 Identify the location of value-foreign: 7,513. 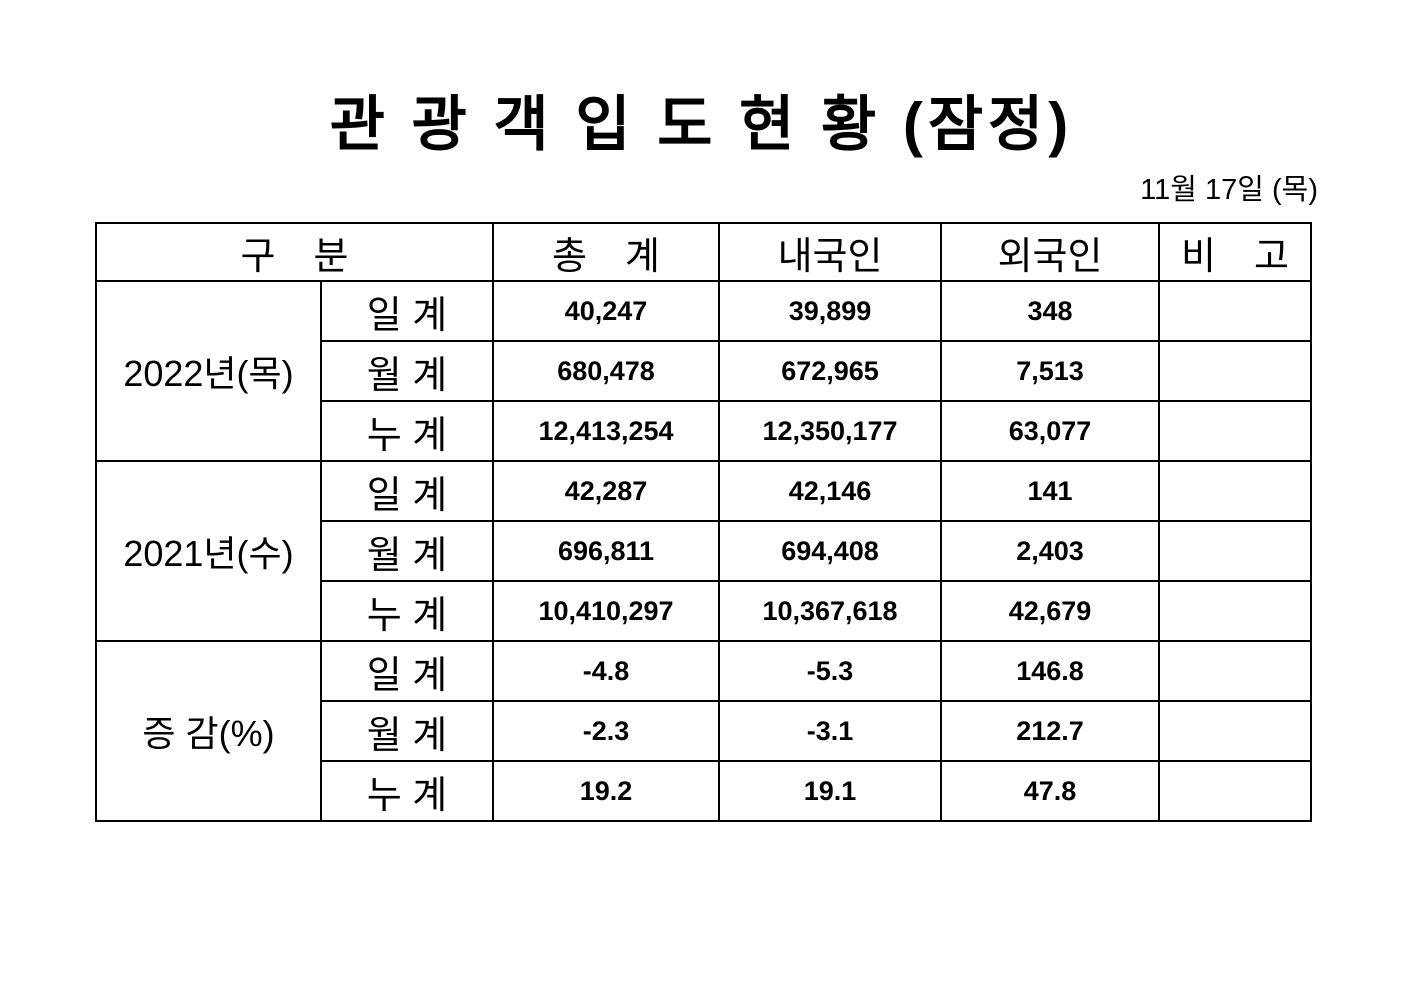
(1050, 371).